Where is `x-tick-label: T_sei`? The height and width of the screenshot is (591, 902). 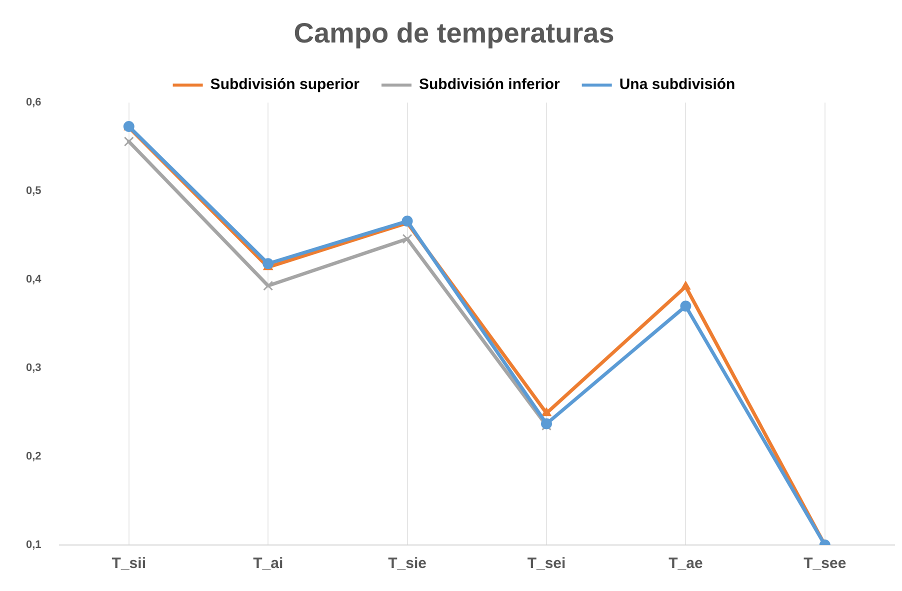 x-tick-label: T_sei is located at coordinates (546, 563).